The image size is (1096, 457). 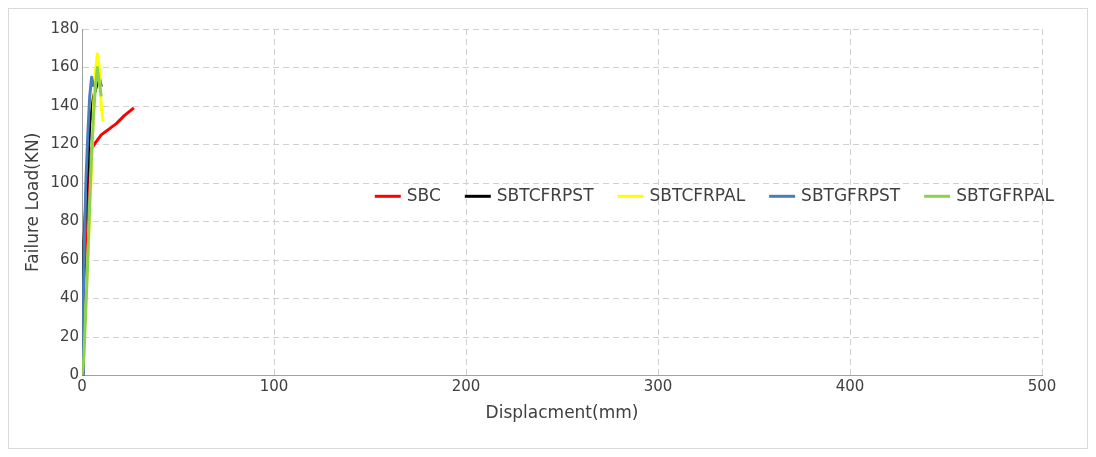 I want to click on legend-label: SBTGFRPAL, so click(x=1005, y=194).